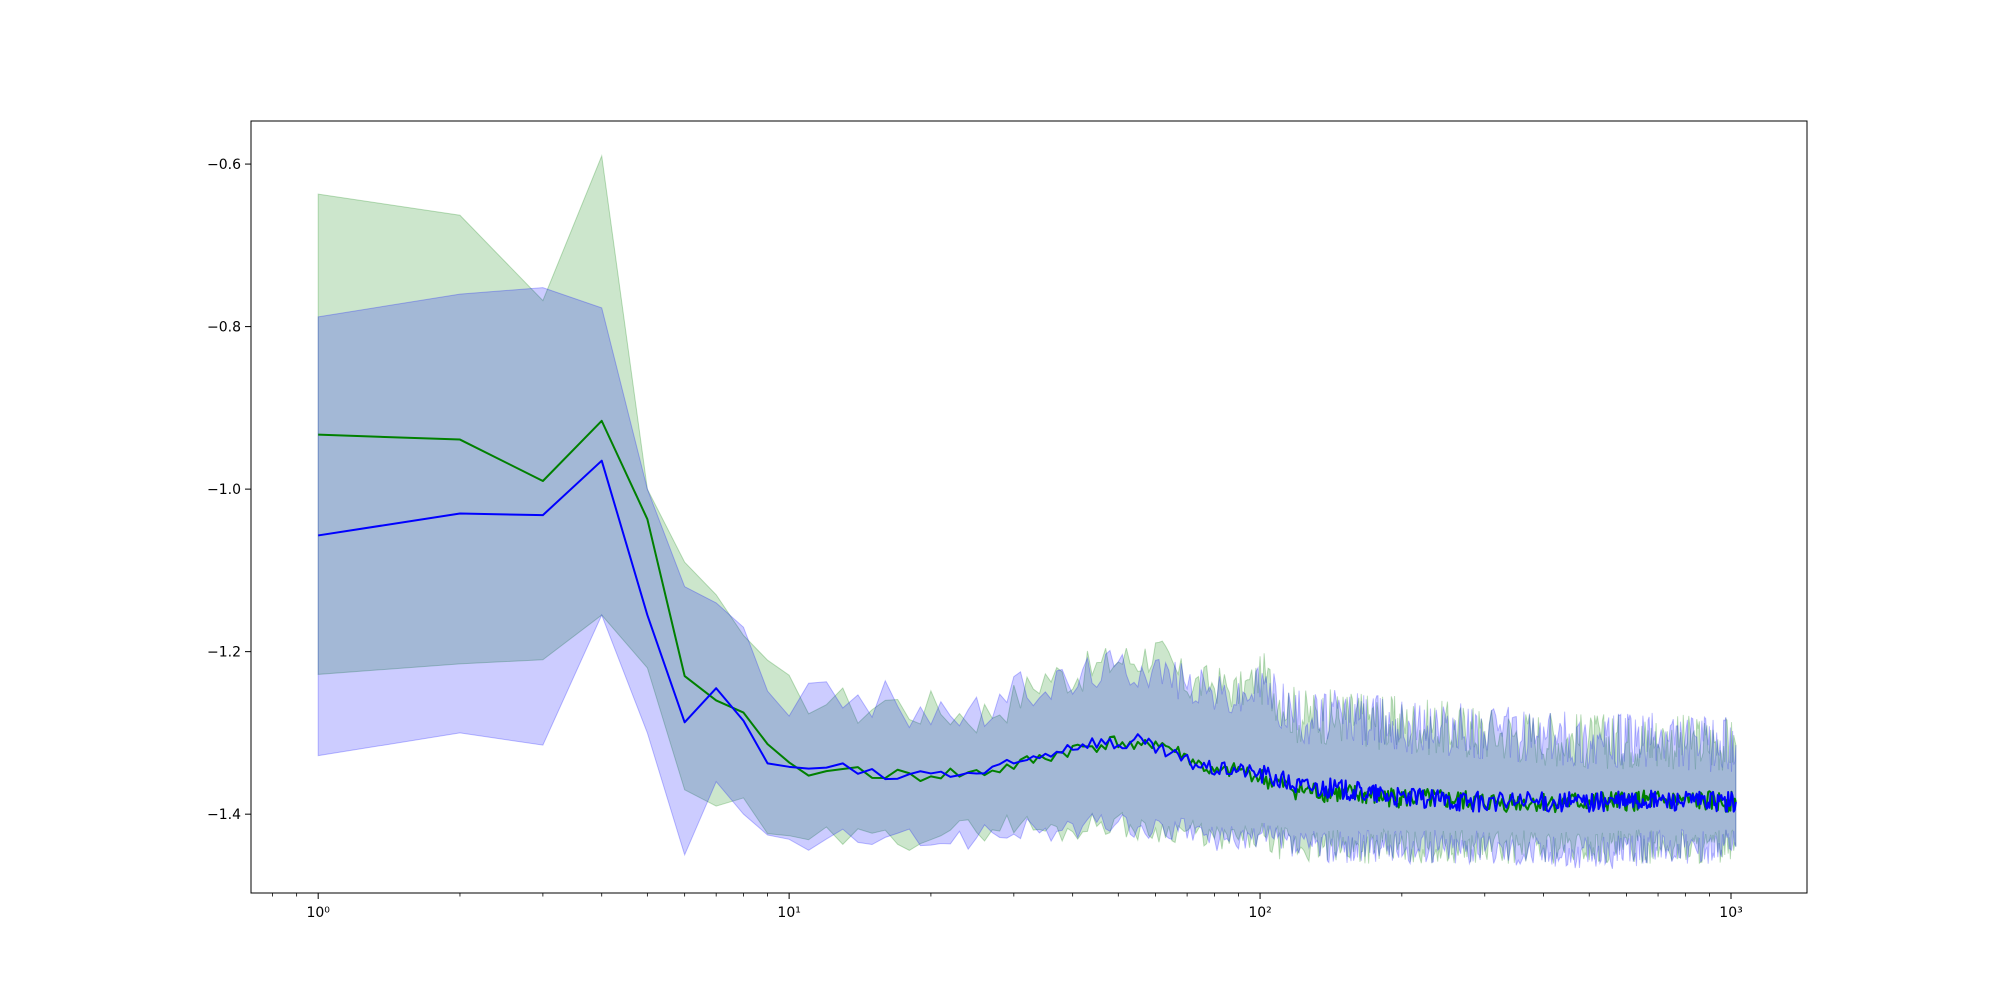  What do you see at coordinates (224, 328) in the screenshot?
I see `y-tick-label: −0.8` at bounding box center [224, 328].